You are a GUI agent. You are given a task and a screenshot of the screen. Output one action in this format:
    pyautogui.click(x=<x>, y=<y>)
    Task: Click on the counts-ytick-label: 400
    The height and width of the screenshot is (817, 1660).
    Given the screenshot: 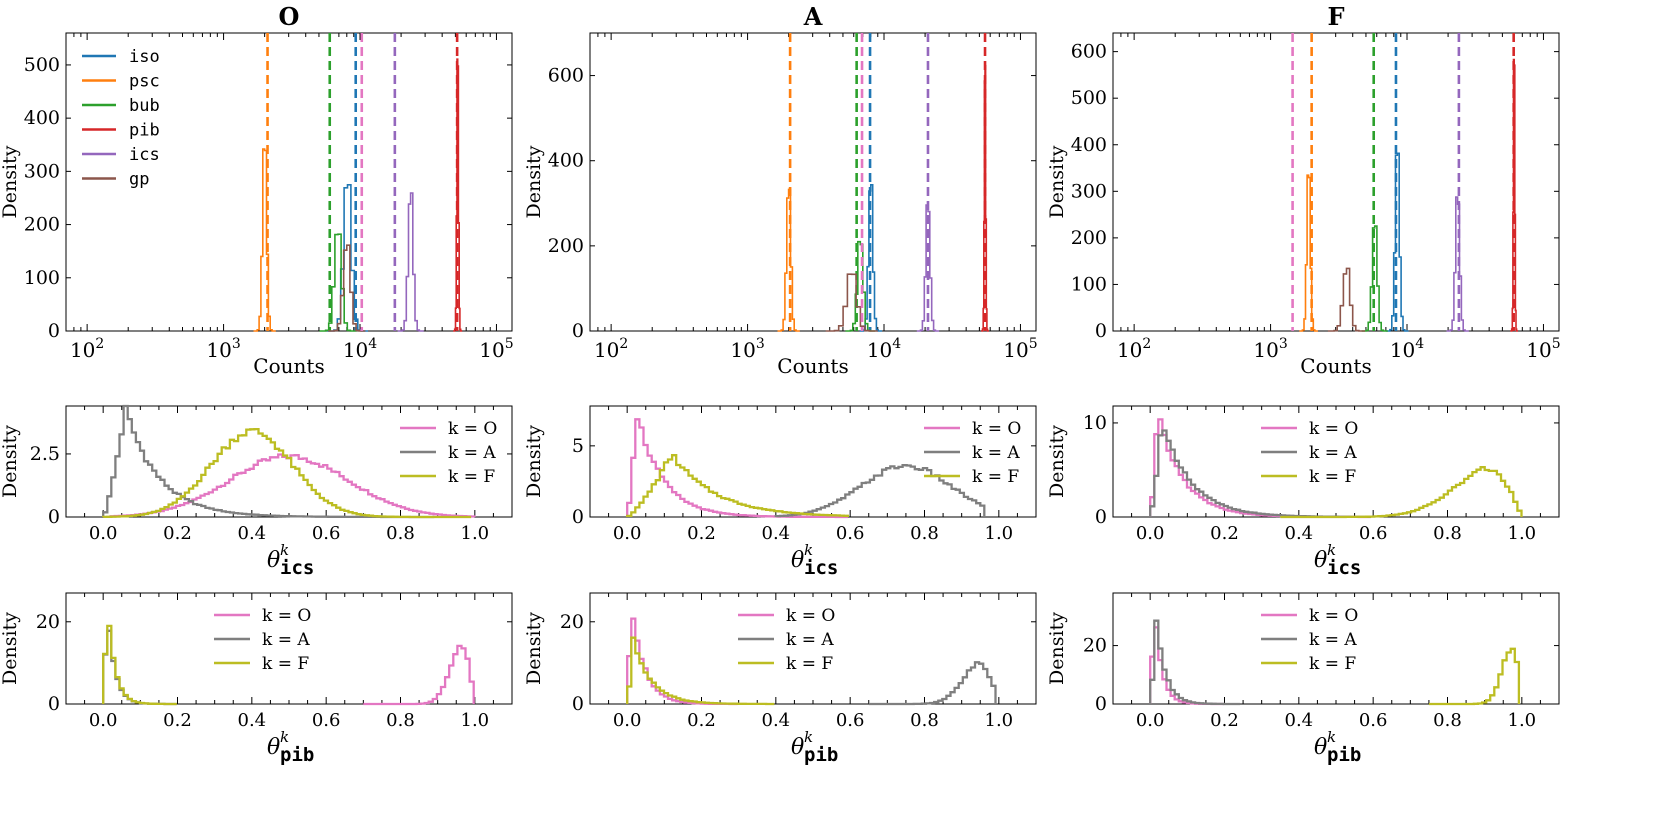 What is the action you would take?
    pyautogui.click(x=42, y=118)
    